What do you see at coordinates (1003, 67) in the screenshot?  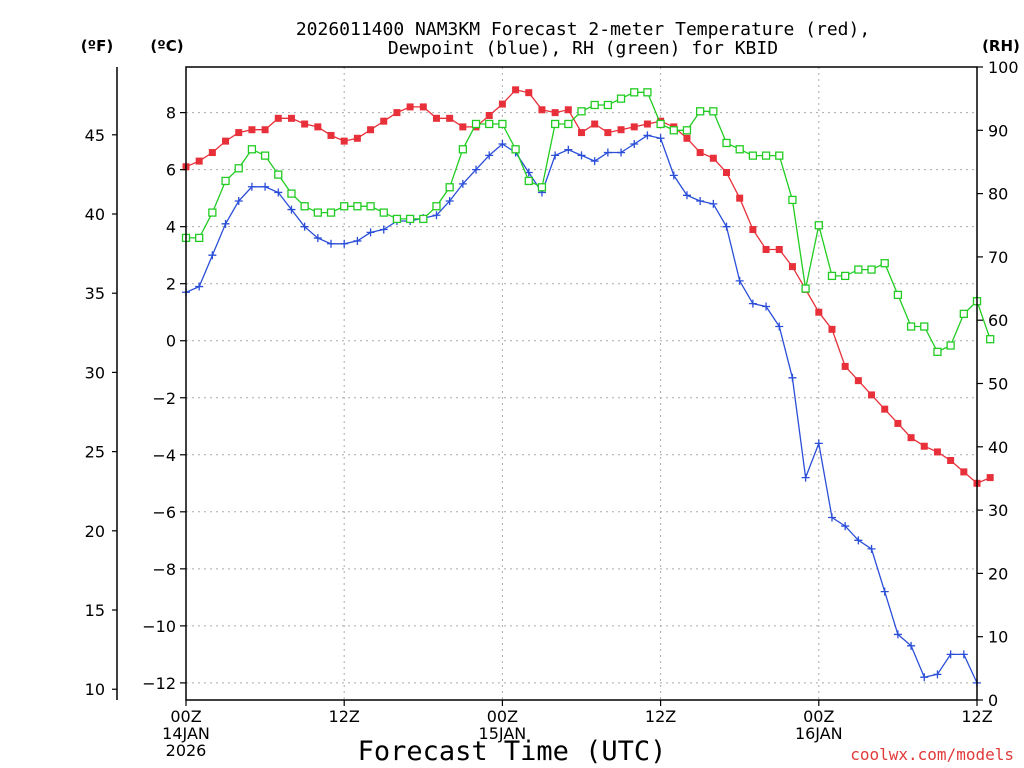 I see `rh-tick-label: 100` at bounding box center [1003, 67].